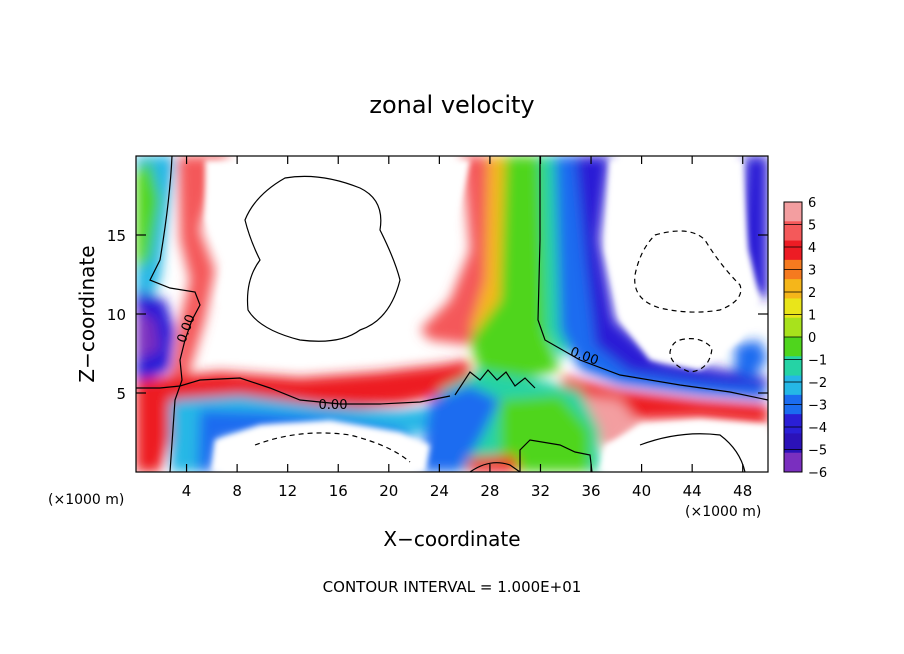 The width and height of the screenshot is (904, 654). Describe the element at coordinates (237, 491) in the screenshot. I see `x-tick-label: 8` at that location.